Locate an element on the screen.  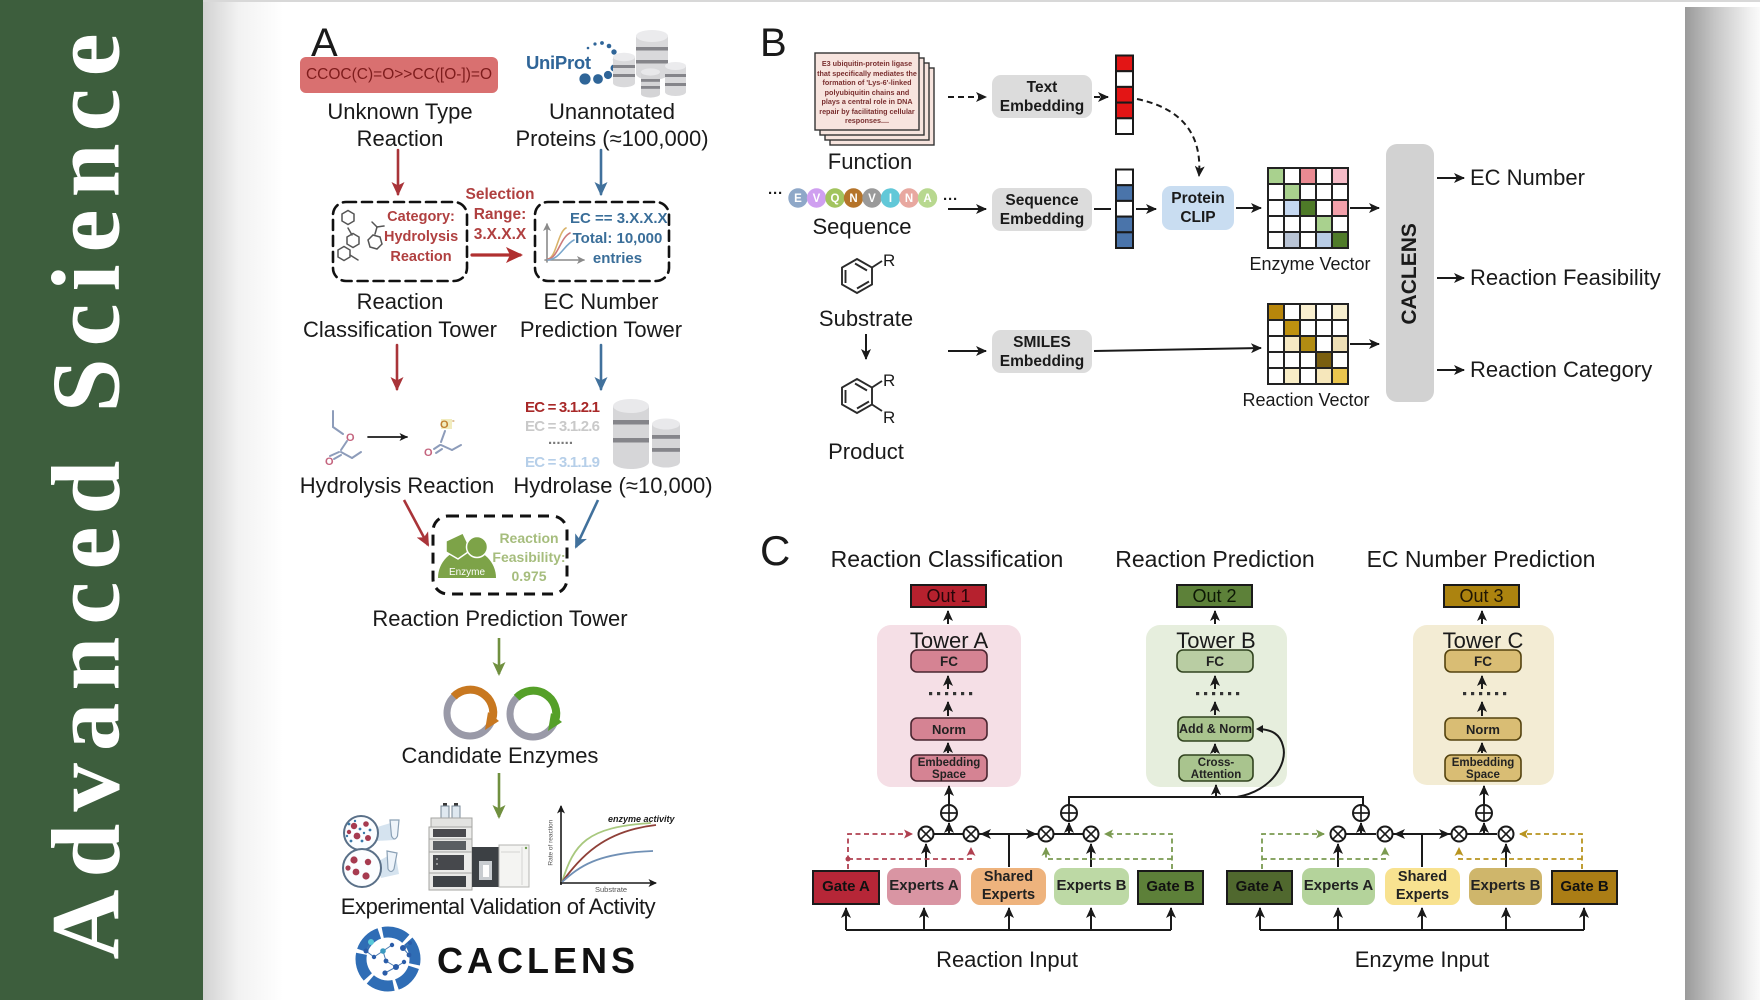
svg-text: I is located at coordinates (890, 199).